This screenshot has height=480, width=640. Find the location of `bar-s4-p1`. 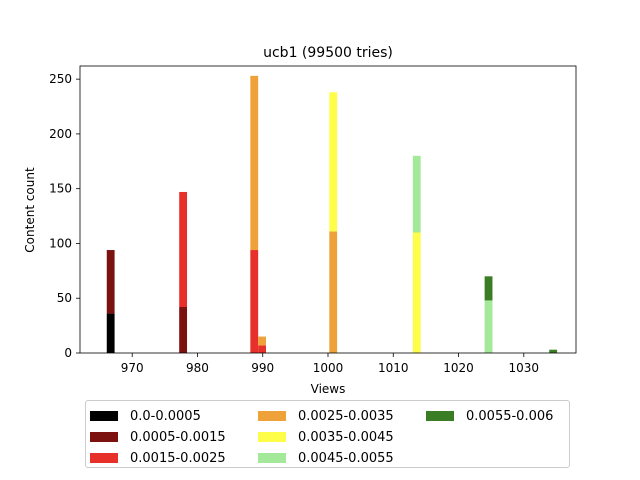

bar-s4-p1 is located at coordinates (416, 292).